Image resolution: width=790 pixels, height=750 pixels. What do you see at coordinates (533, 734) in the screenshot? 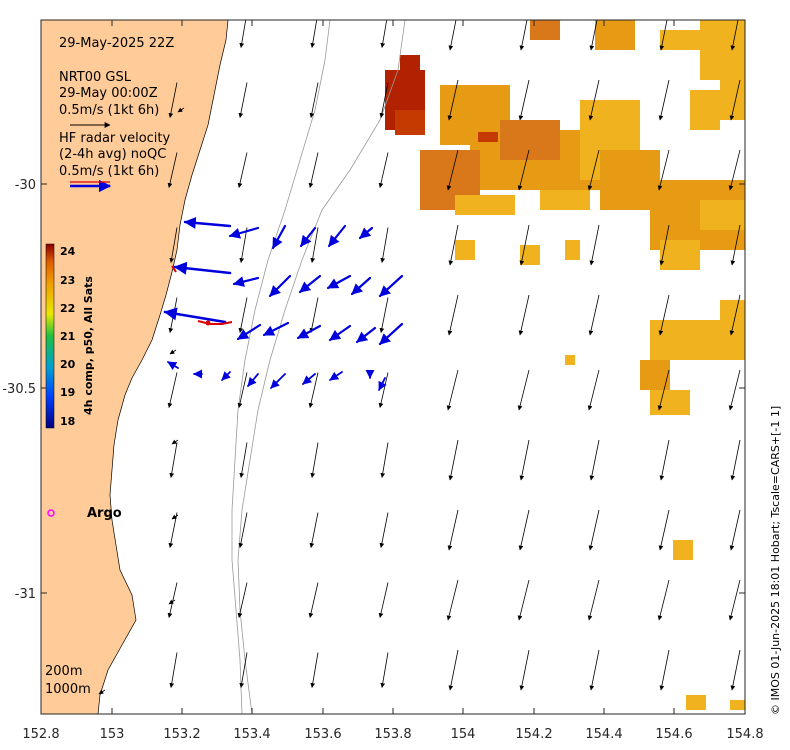
I see `x-tick-label: 154.2` at bounding box center [533, 734].